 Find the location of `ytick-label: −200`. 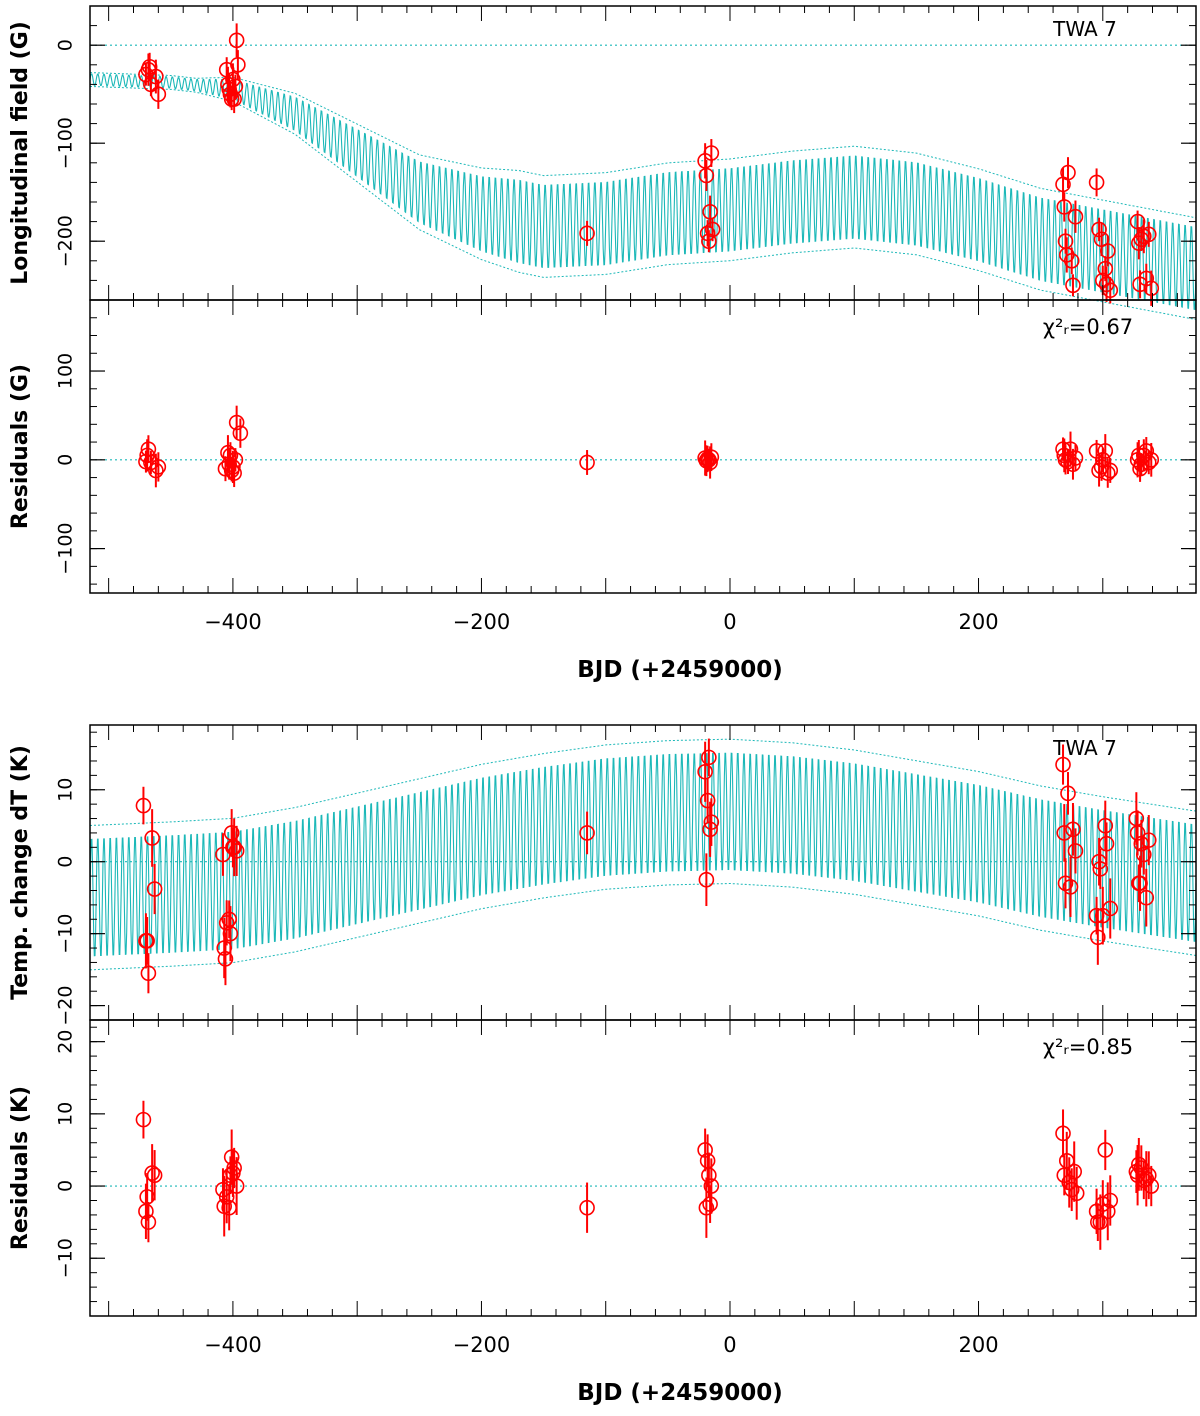

ytick-label: −200 is located at coordinates (66, 241).